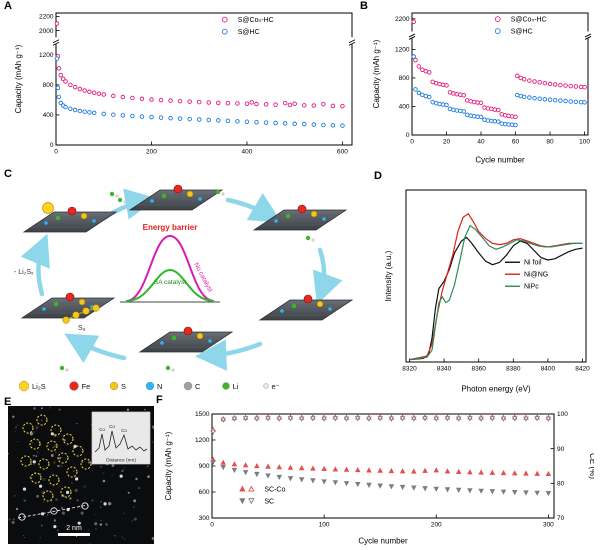 The width and height of the screenshot is (600, 550). I want to click on panel-label-e: E, so click(8, 402).